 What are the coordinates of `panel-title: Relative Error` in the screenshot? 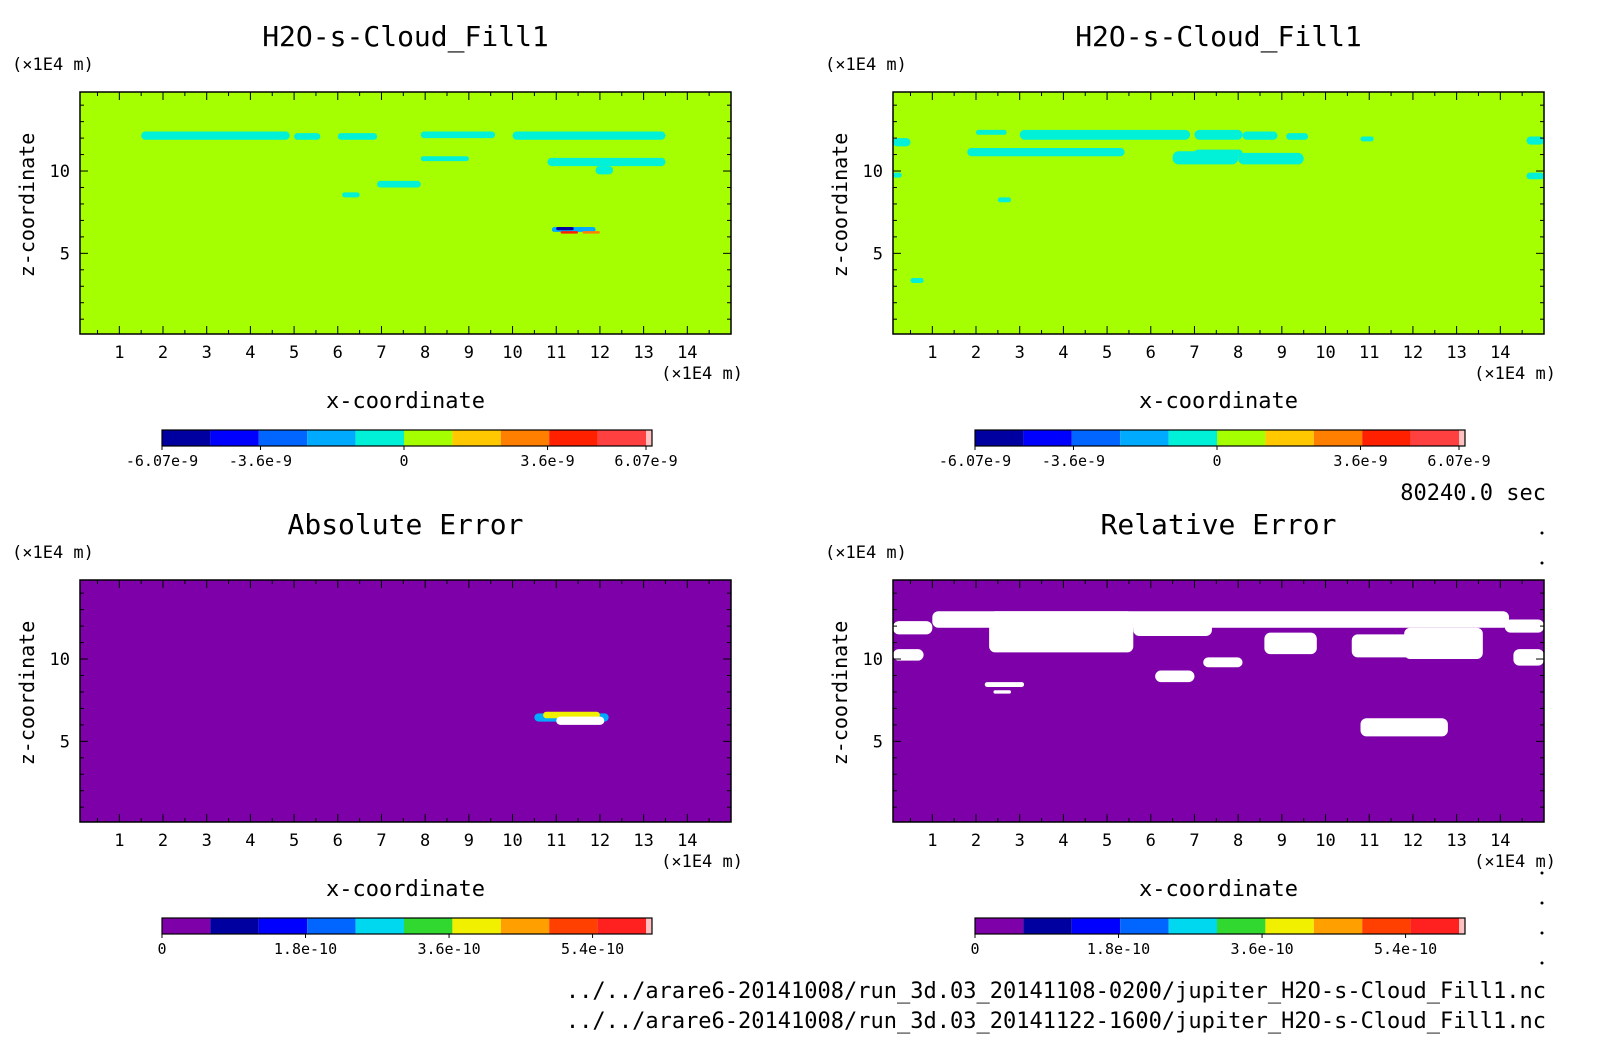 It's located at (1218, 524).